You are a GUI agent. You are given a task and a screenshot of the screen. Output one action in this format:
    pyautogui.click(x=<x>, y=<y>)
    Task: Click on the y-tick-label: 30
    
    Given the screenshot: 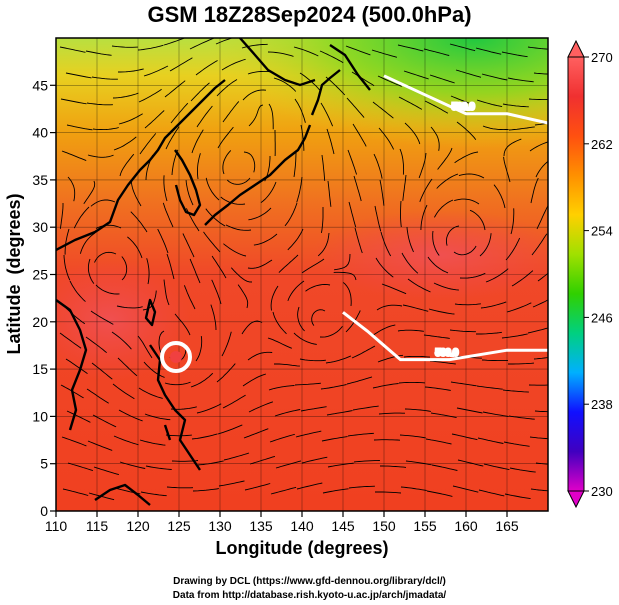 What is the action you would take?
    pyautogui.click(x=40, y=227)
    